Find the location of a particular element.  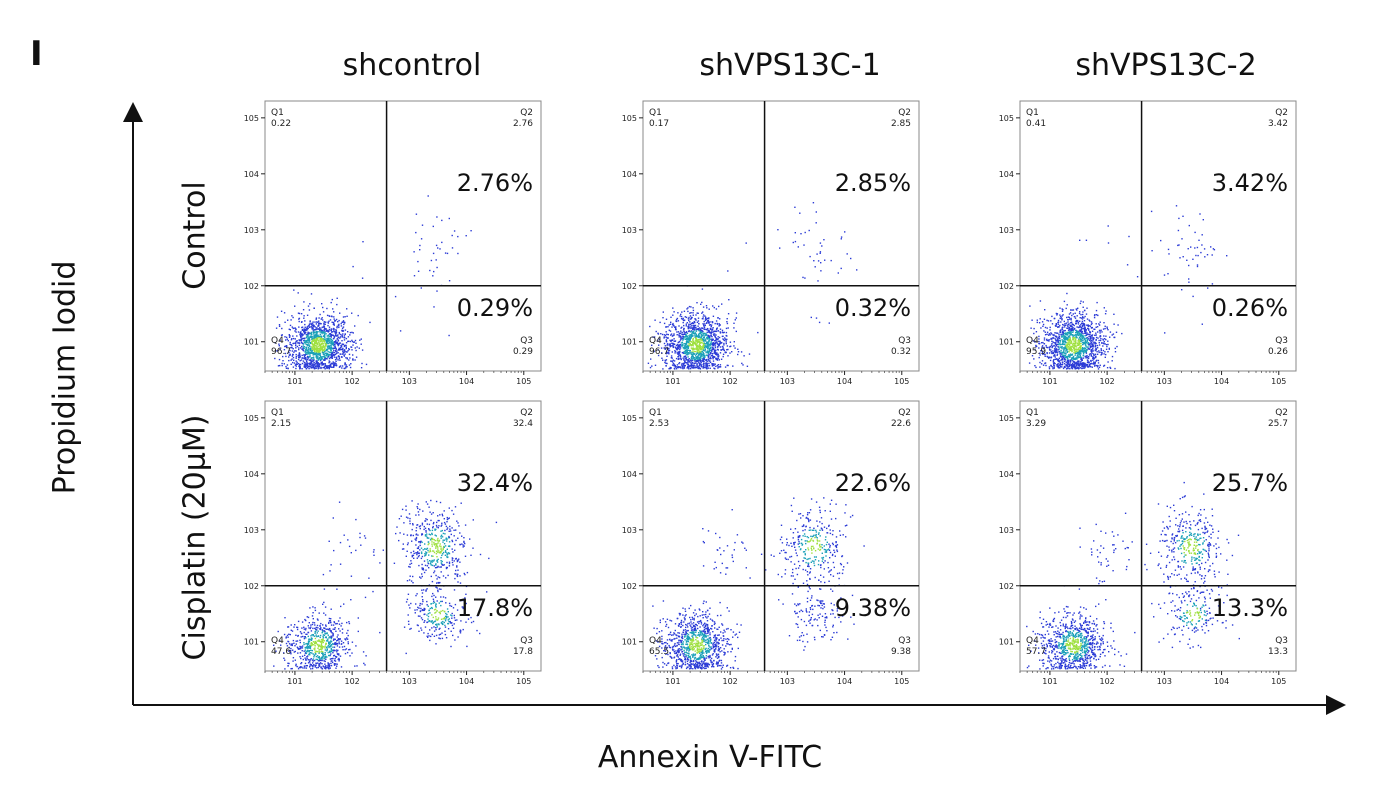

x-tick-label: 104 is located at coordinates (844, 381).